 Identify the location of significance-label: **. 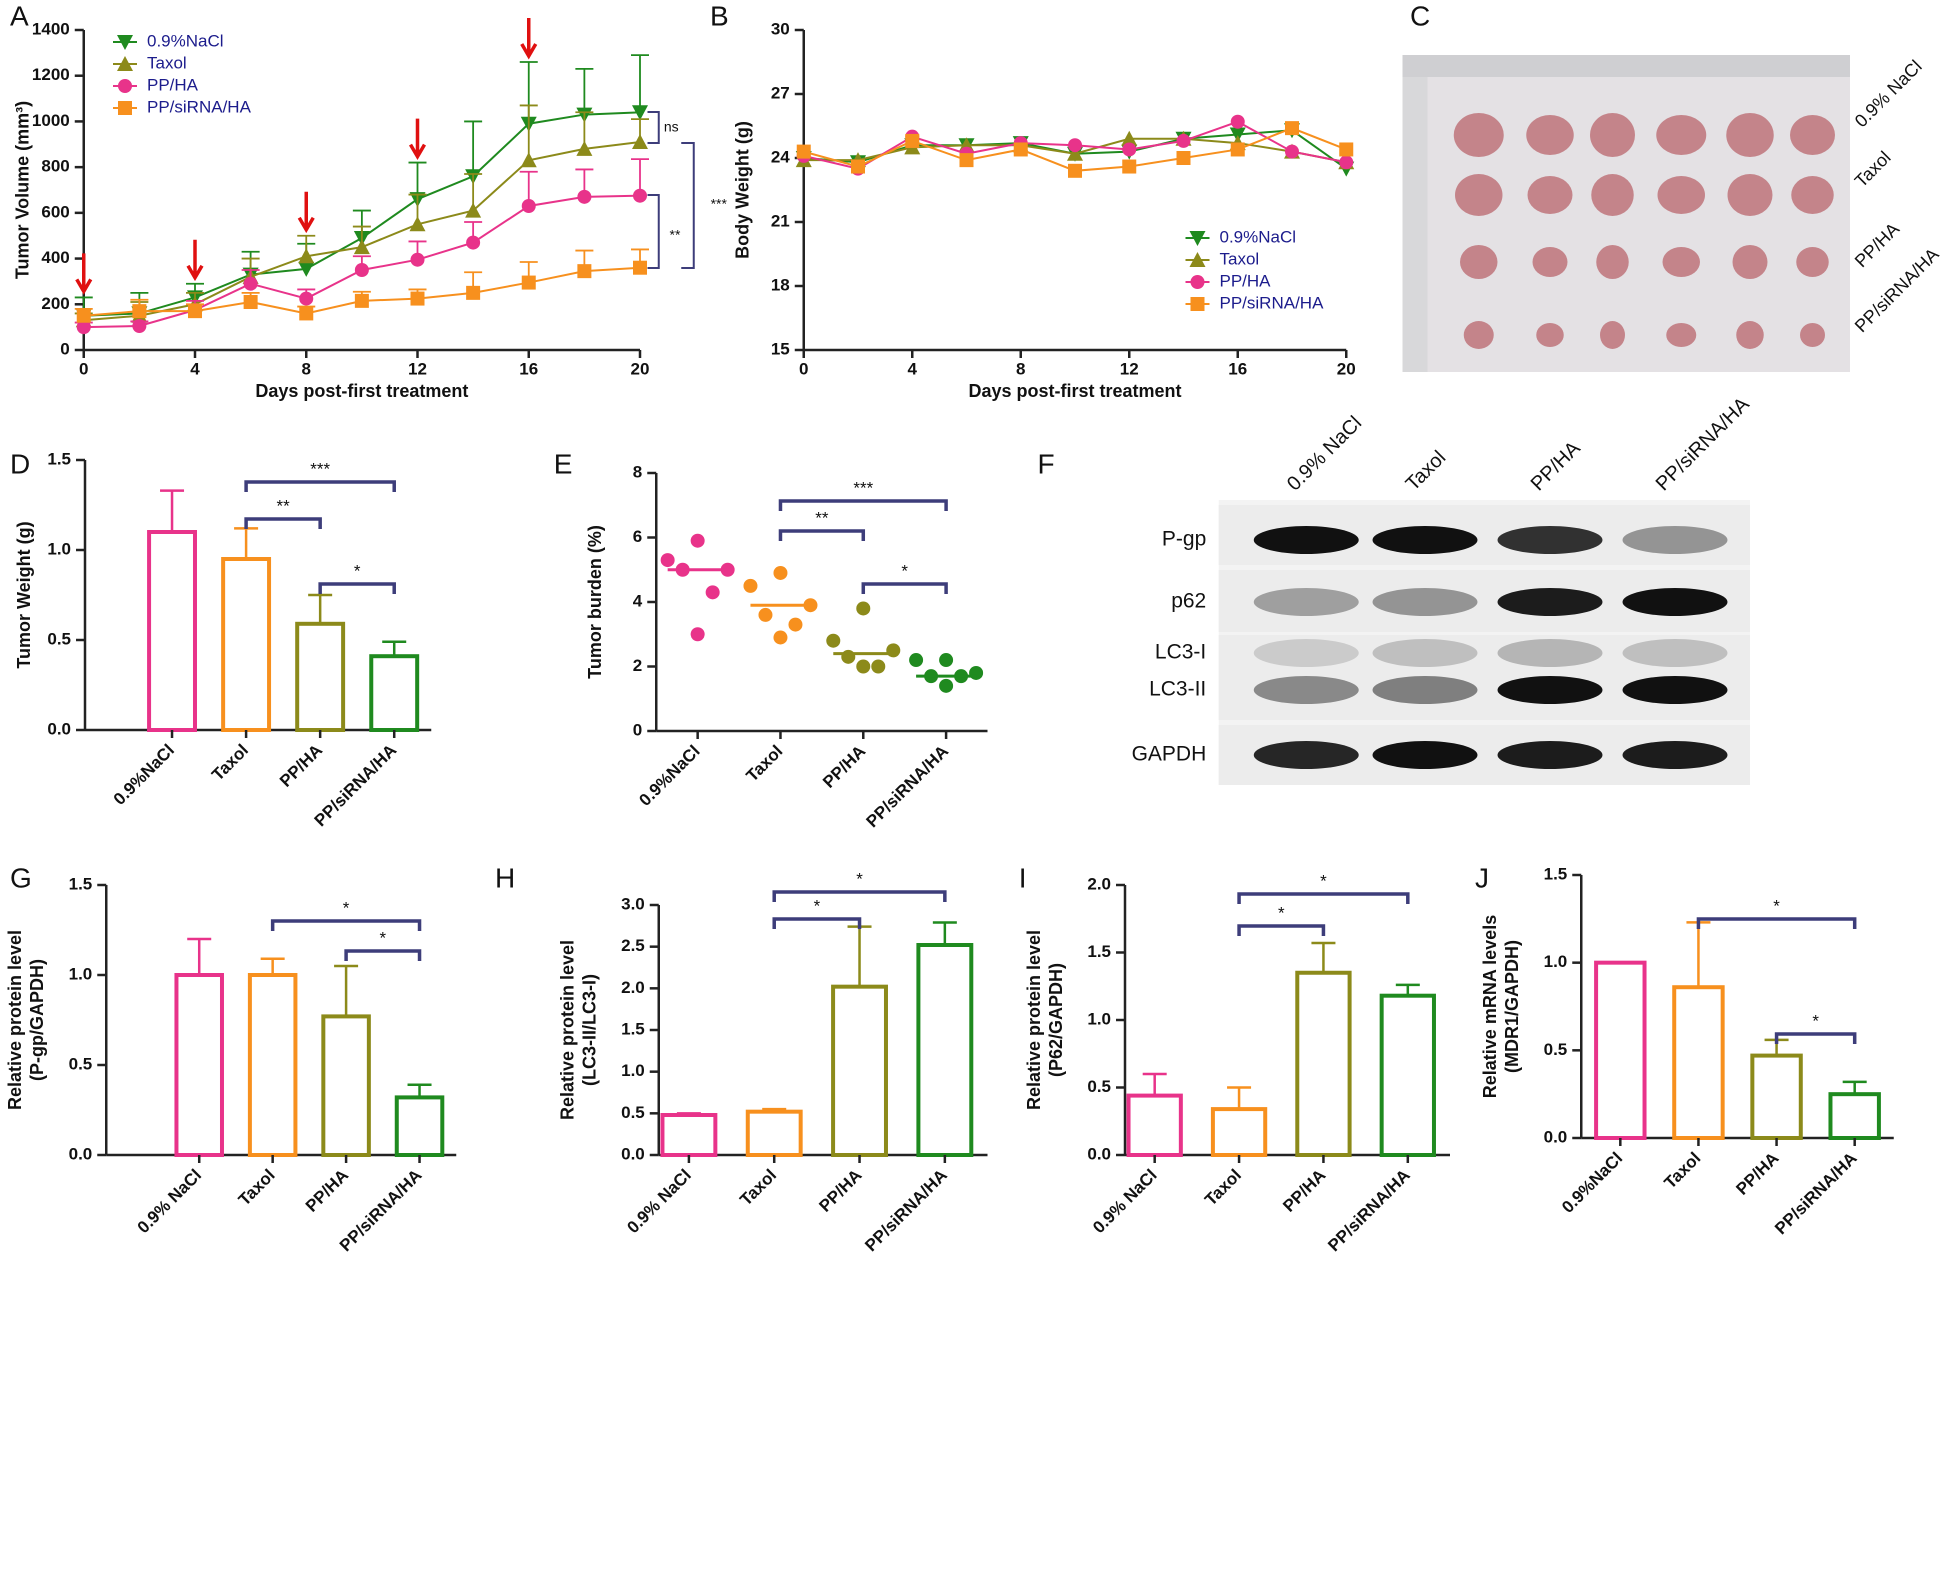
(675, 235).